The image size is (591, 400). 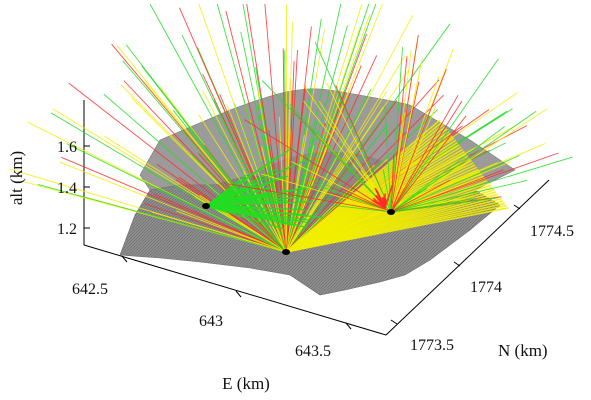 I want to click on x-axis-label: E (km), so click(x=246, y=383).